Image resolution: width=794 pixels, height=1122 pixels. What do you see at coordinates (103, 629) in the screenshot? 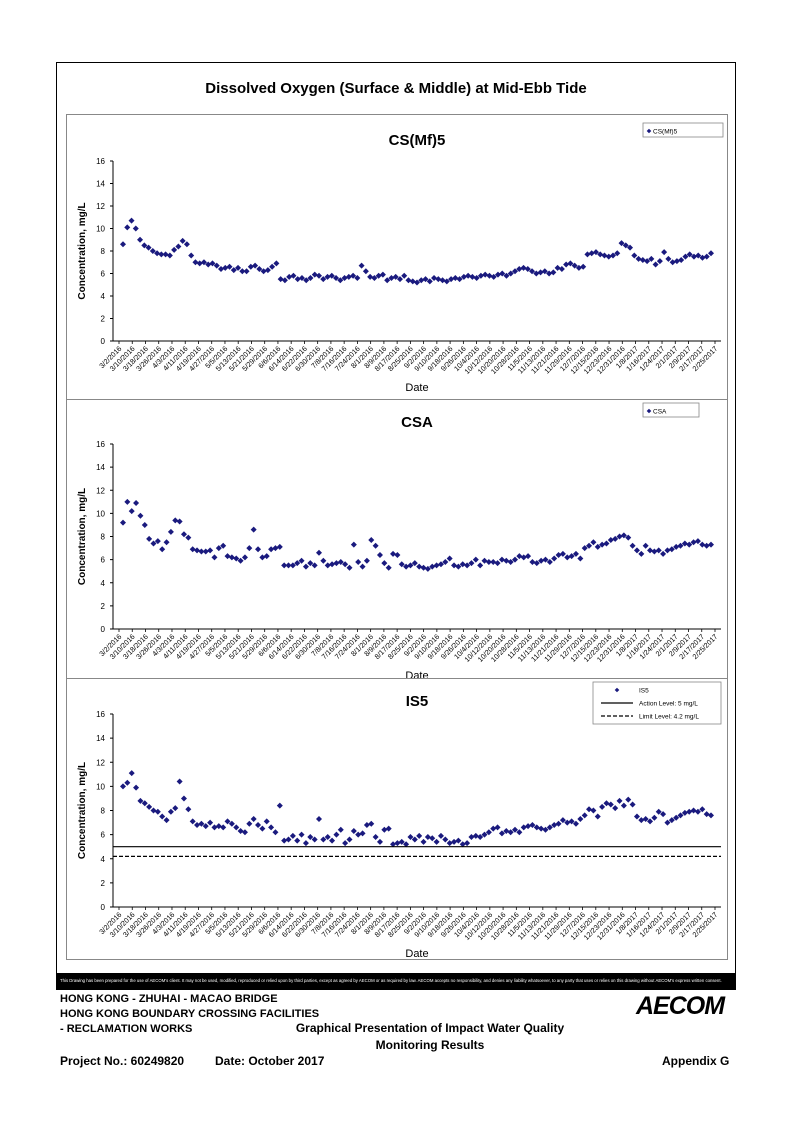
I see `y-tick-label: 0` at bounding box center [103, 629].